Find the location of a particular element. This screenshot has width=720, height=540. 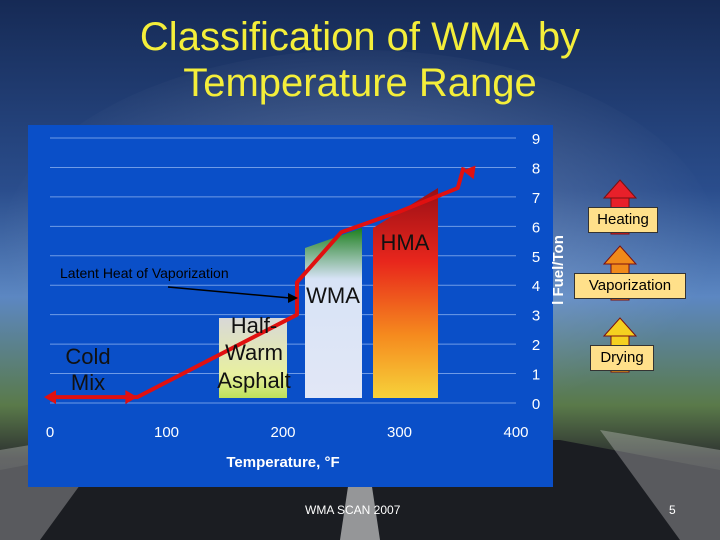

x-tick-label-400: 400 is located at coordinates (515, 432).